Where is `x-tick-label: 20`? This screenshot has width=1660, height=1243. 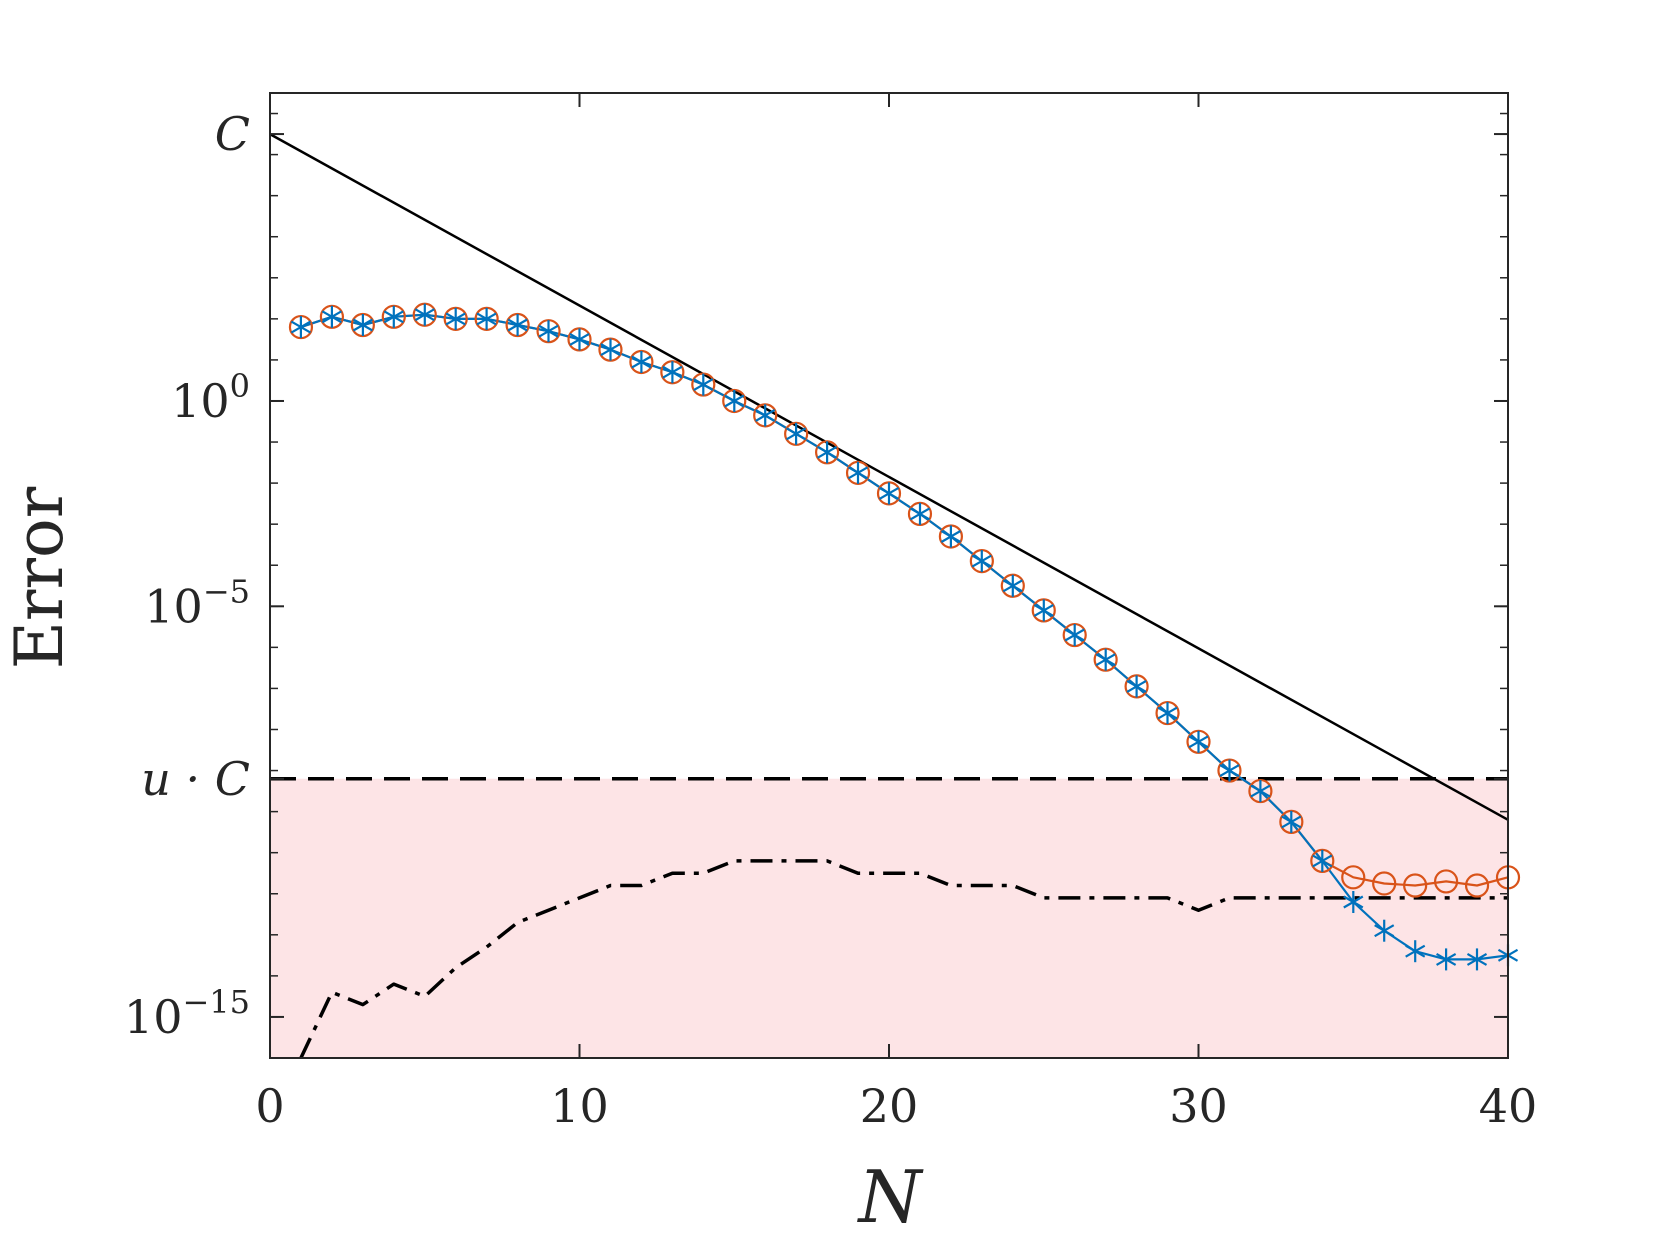
x-tick-label: 20 is located at coordinates (889, 1106).